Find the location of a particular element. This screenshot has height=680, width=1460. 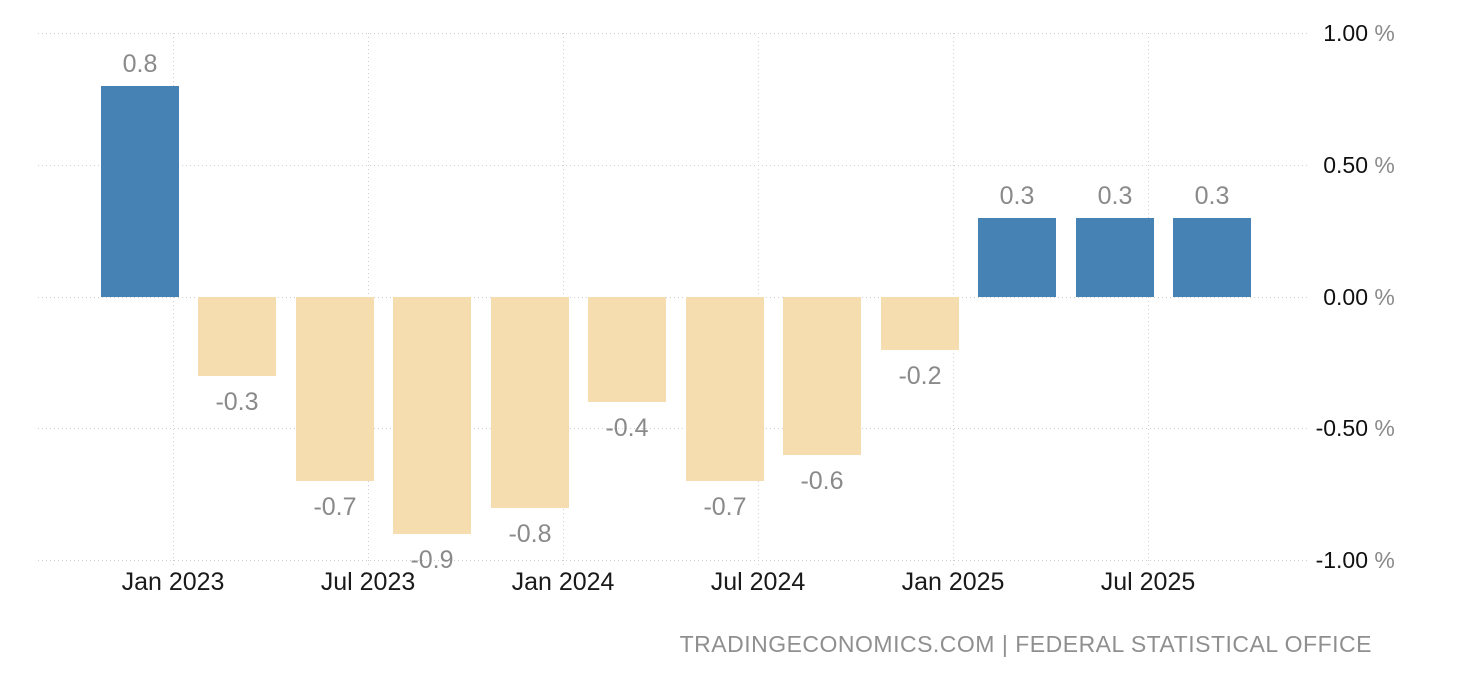

y-axis-tick-label: -1.00 % is located at coordinates (1354, 560).